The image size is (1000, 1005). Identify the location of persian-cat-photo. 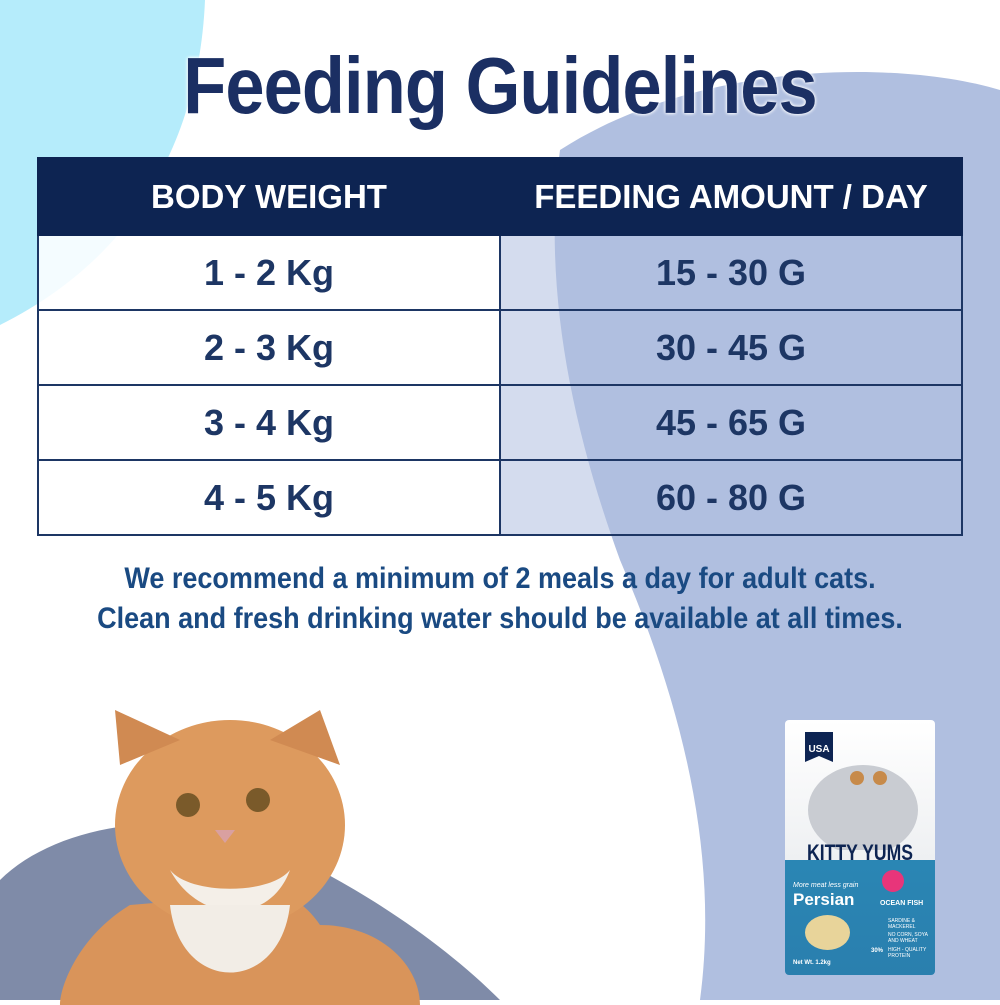
(863, 807).